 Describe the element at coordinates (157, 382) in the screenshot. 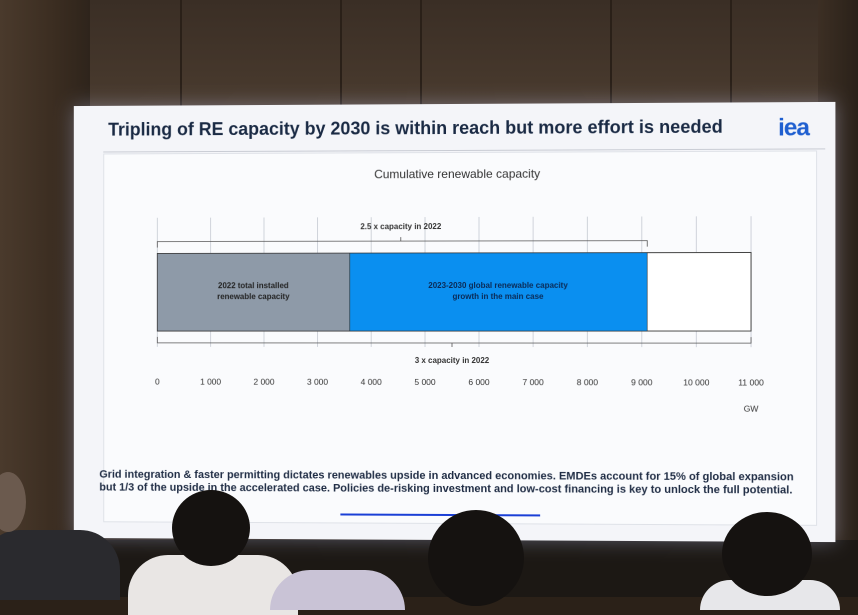

I see `x-tick-label: 0` at that location.